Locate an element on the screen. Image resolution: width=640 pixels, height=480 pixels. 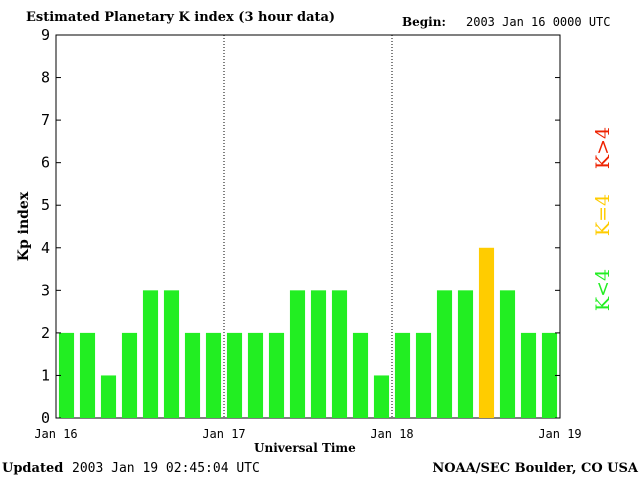
y-tick-label: 0 is located at coordinates (45, 418).